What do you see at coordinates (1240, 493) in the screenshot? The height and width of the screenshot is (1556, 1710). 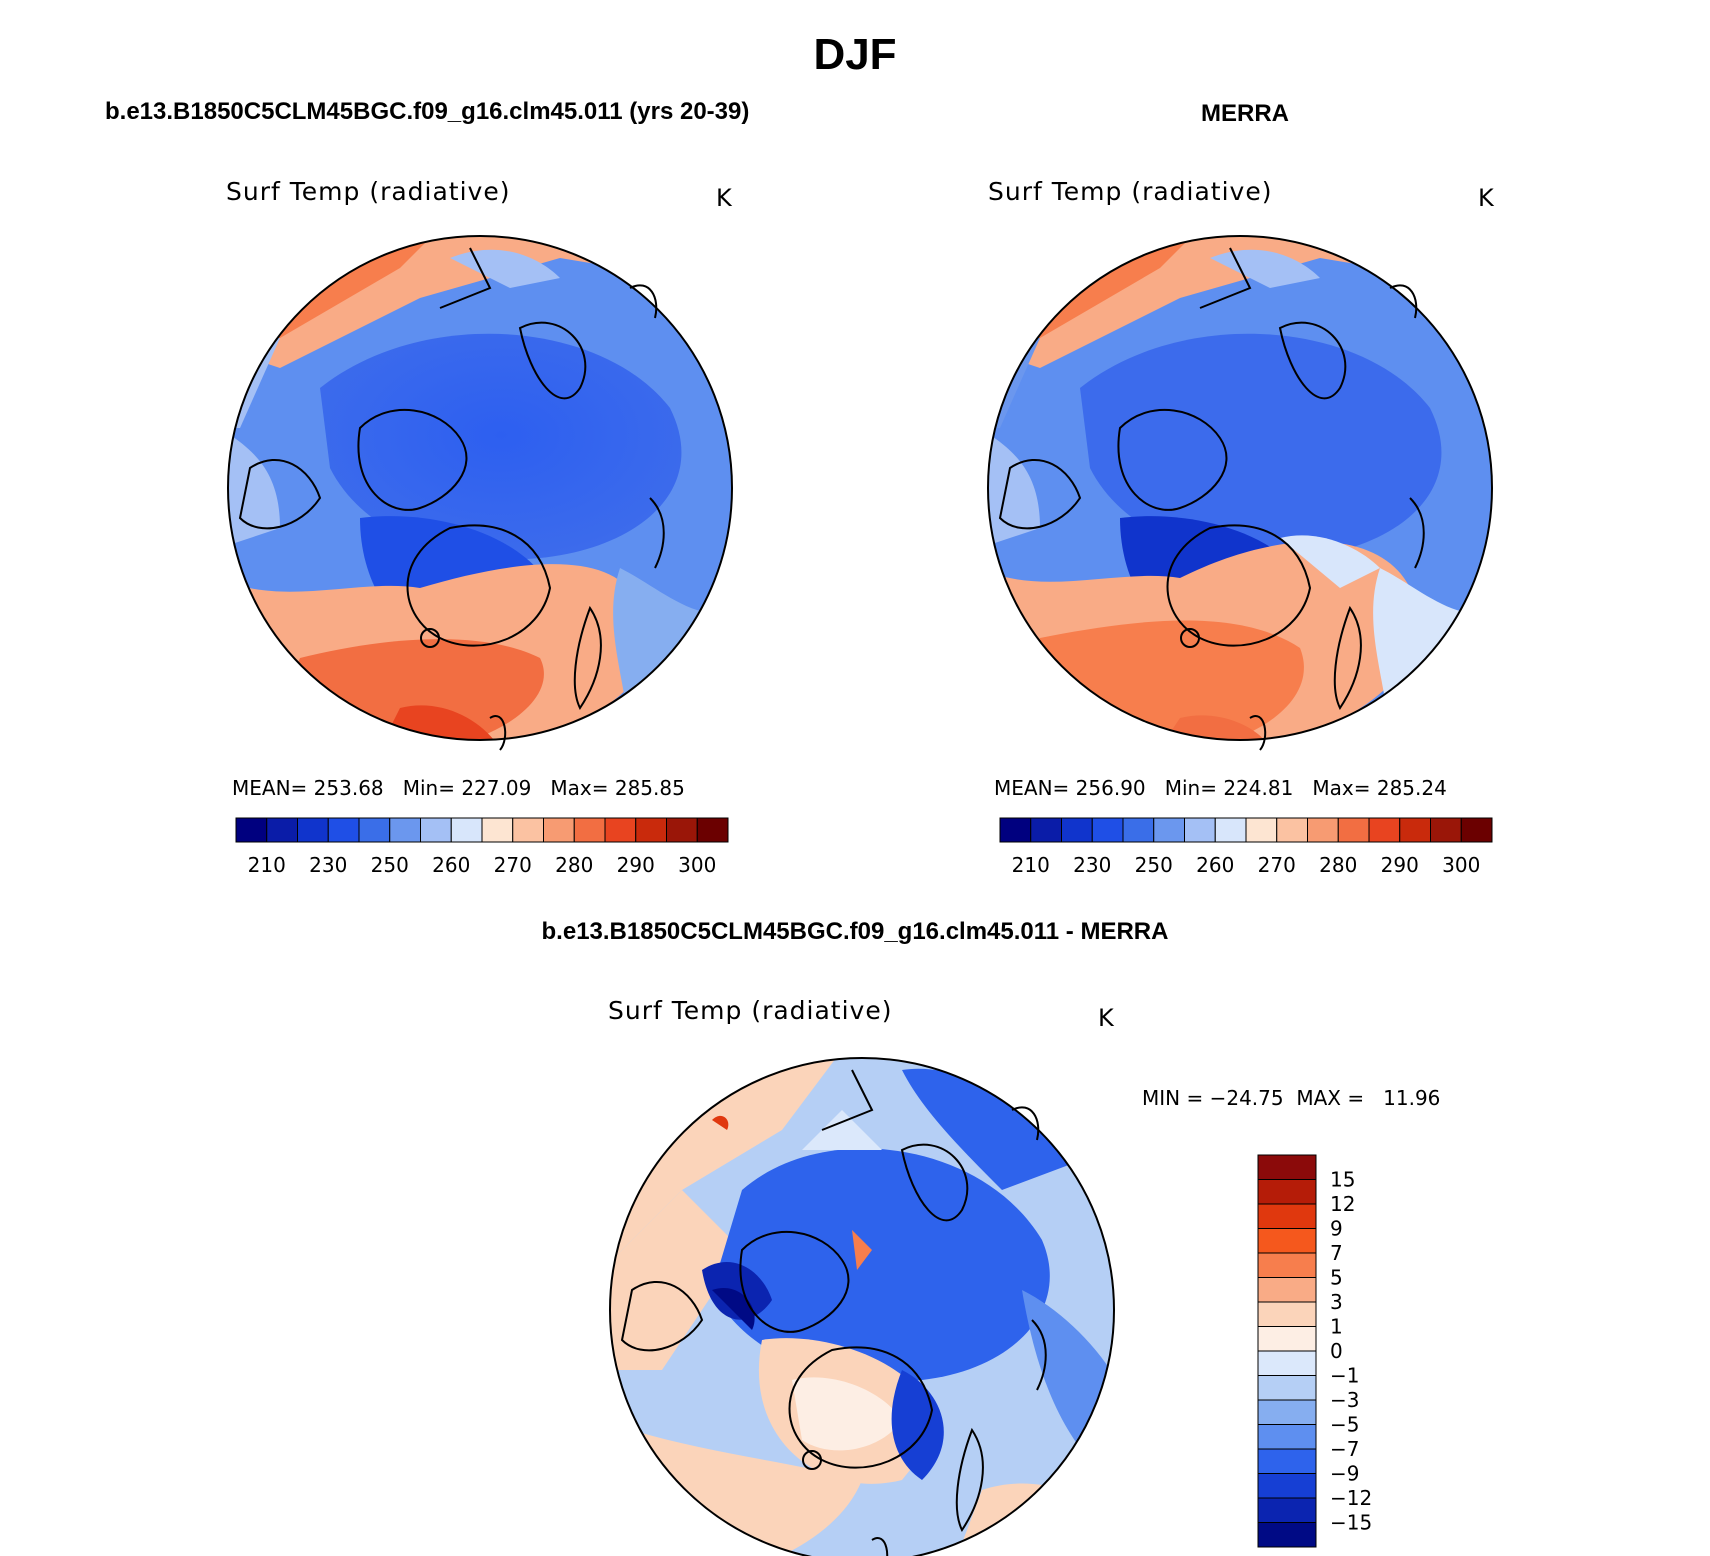 I see `obs-polar-map` at bounding box center [1240, 493].